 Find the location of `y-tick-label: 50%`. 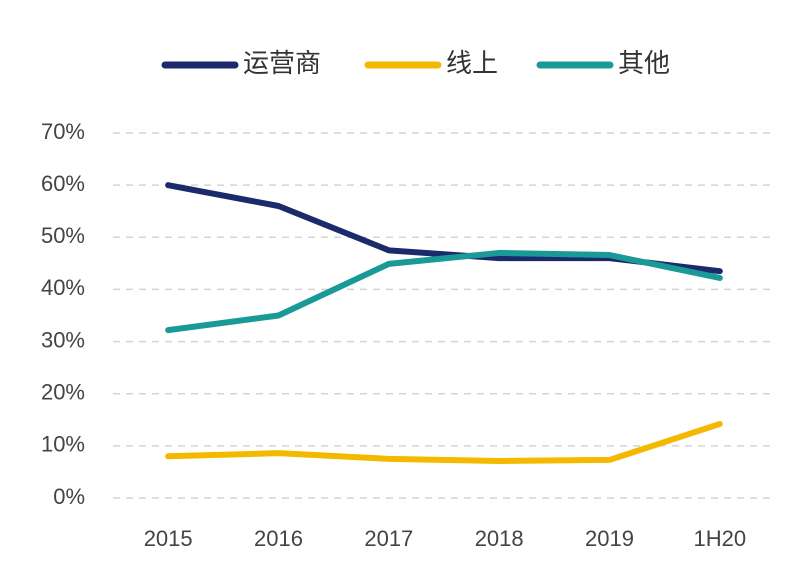

y-tick-label: 50% is located at coordinates (63, 235).